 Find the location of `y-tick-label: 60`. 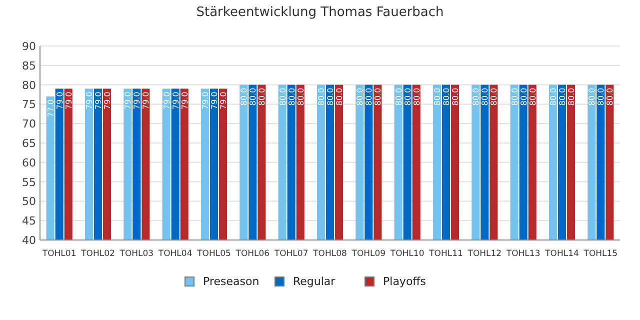

y-tick-label: 60 is located at coordinates (29, 163).